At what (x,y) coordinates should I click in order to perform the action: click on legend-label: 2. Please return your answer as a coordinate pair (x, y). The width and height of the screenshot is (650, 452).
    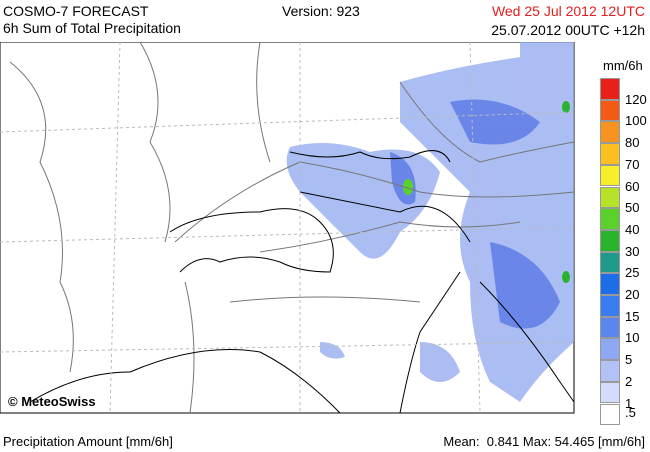
    Looking at the image, I should click on (629, 381).